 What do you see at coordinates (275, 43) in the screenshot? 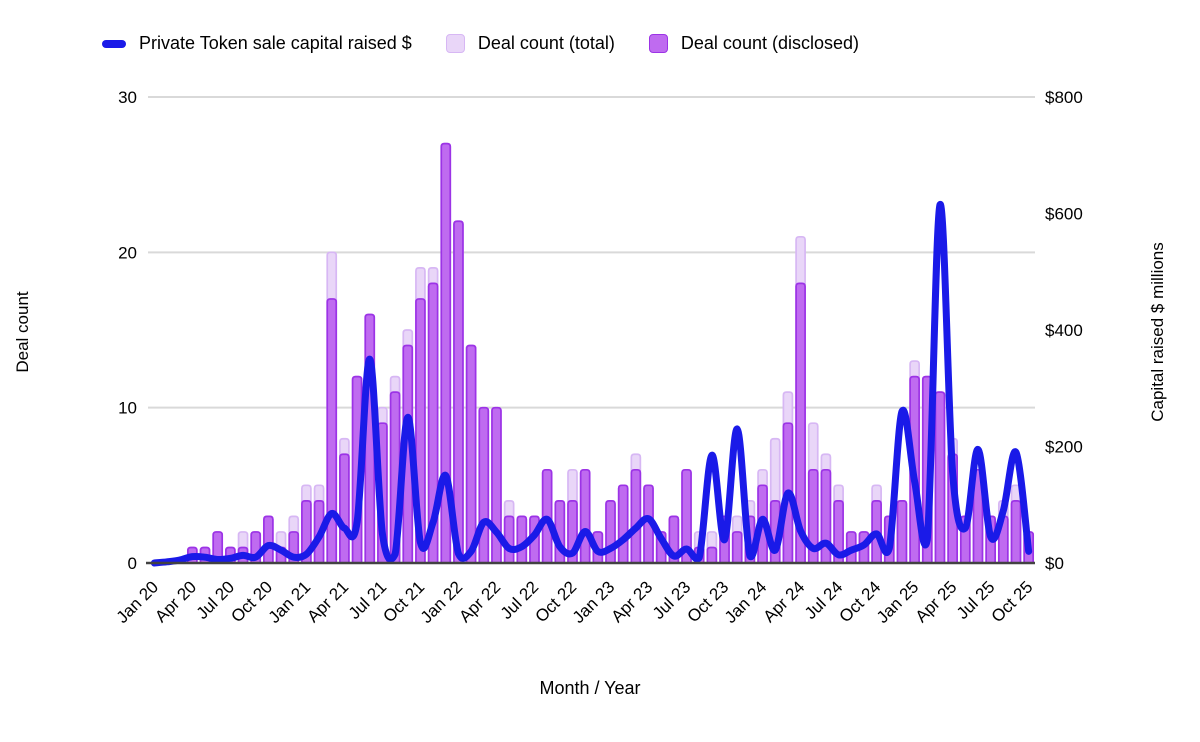
I see `line-series-label: Private Token sale capital raised $` at bounding box center [275, 43].